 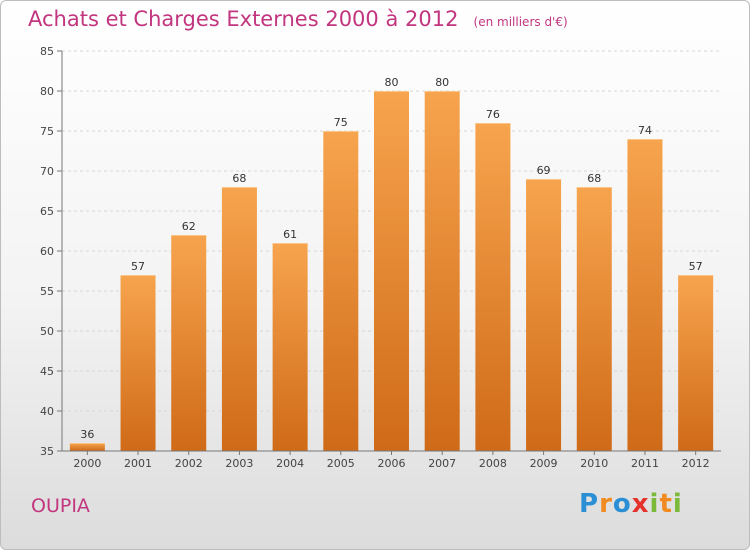 I want to click on y-tick-label: 65, so click(x=47, y=211).